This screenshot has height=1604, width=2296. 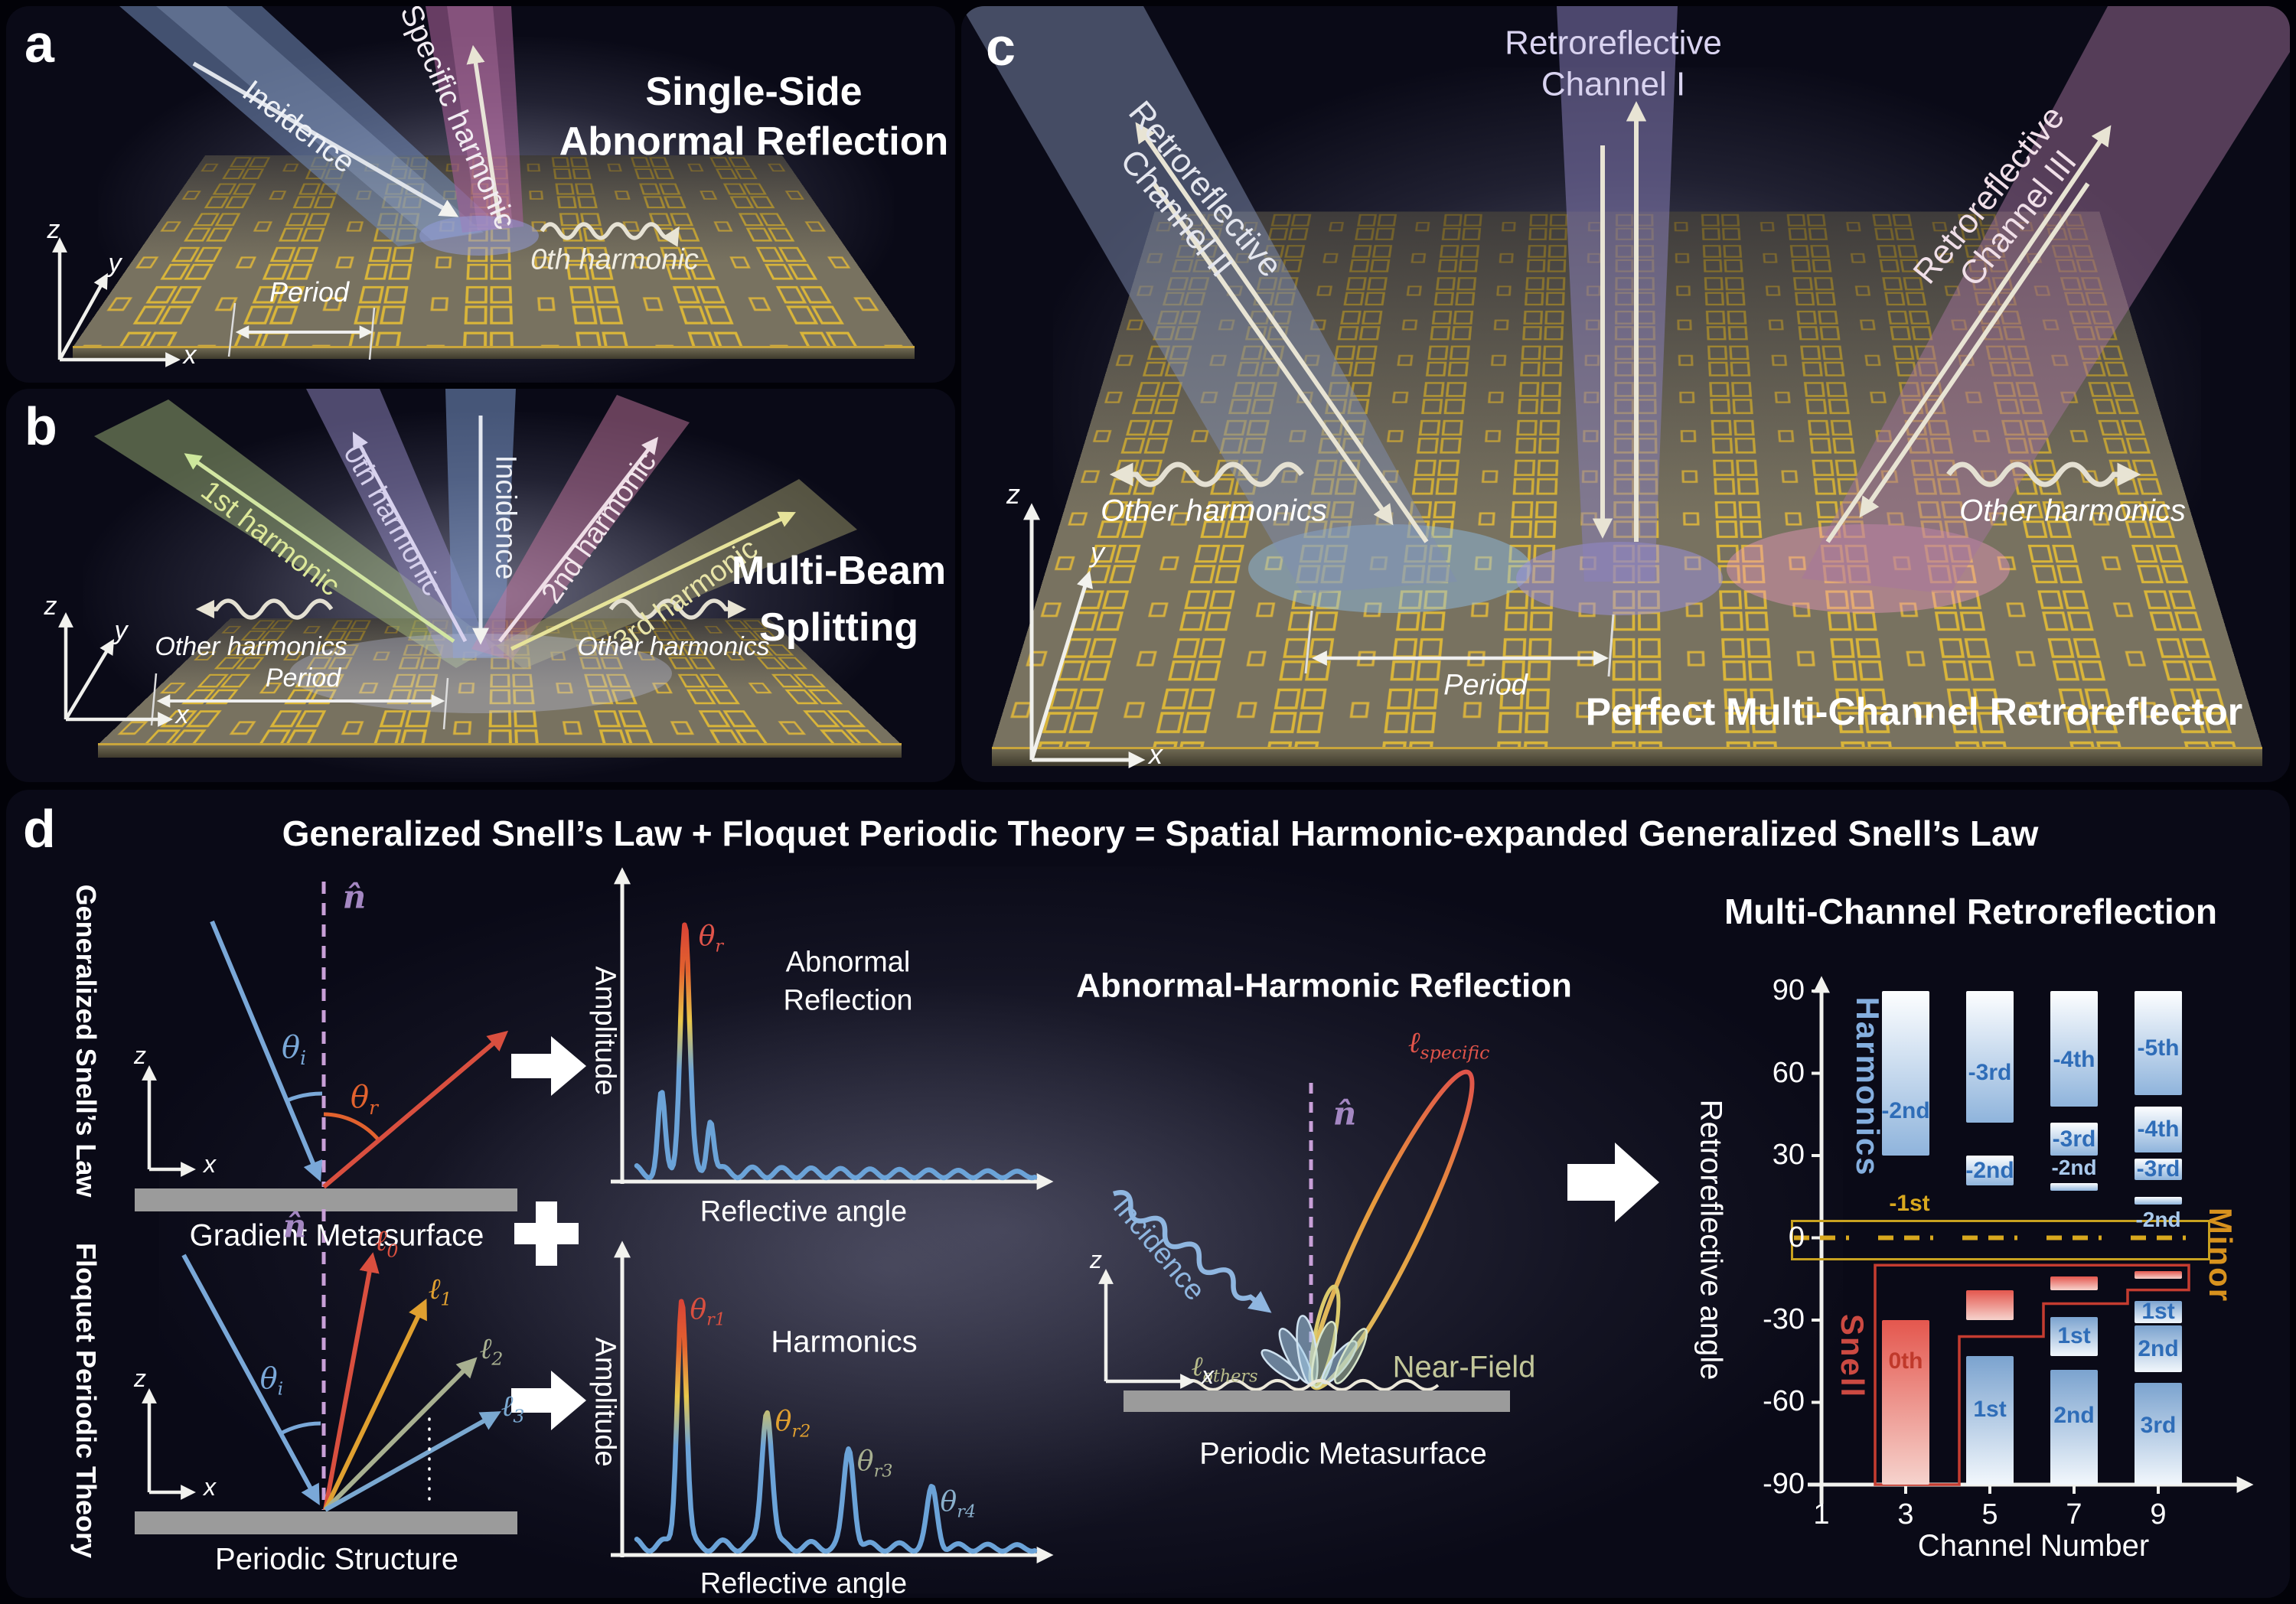 I want to click on axis-x-d2: x, so click(x=210, y=1487).